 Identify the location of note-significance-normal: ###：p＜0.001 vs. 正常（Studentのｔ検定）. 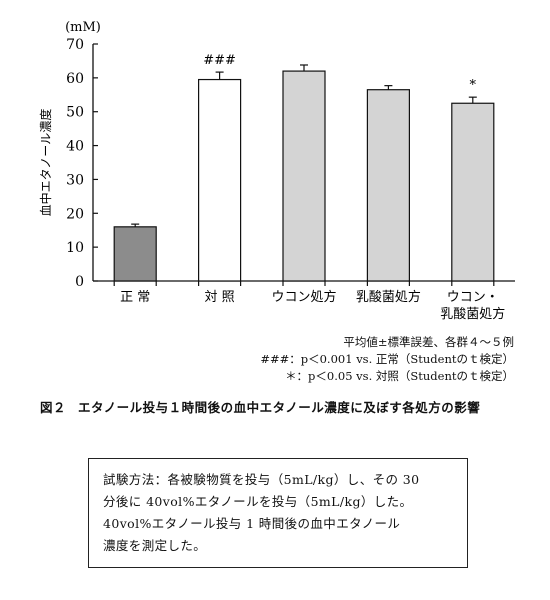
(387, 359).